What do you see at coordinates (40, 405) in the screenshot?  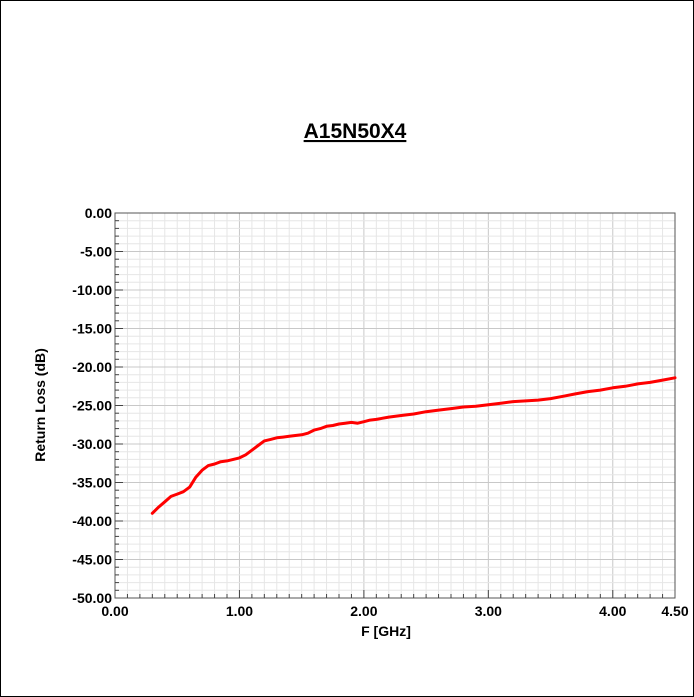 I see `y-axis-label: Return Loss (dB)` at bounding box center [40, 405].